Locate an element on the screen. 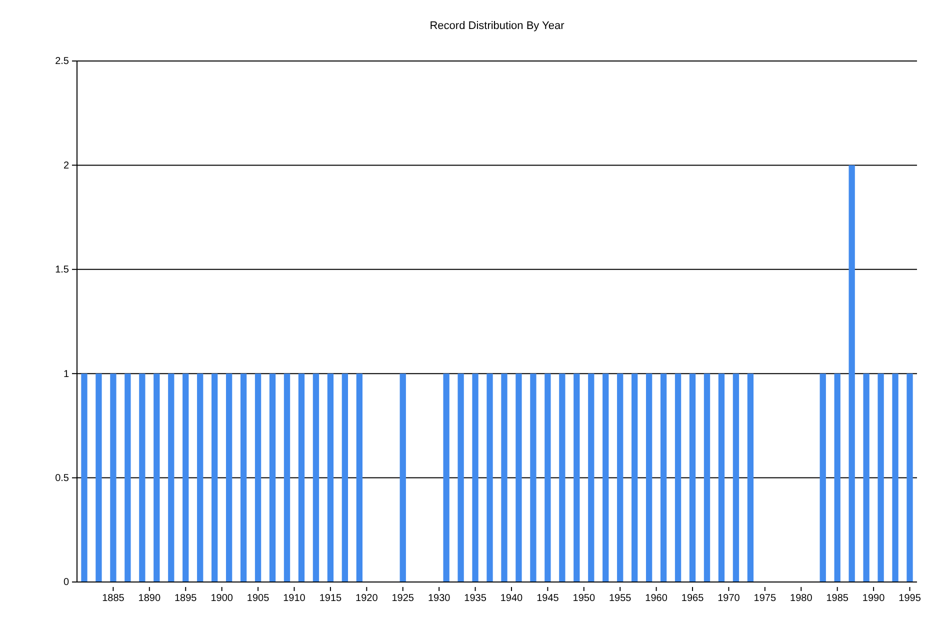 Image resolution: width=945 pixels, height=630 pixels. y-tick-label: 0.5 is located at coordinates (62, 478).